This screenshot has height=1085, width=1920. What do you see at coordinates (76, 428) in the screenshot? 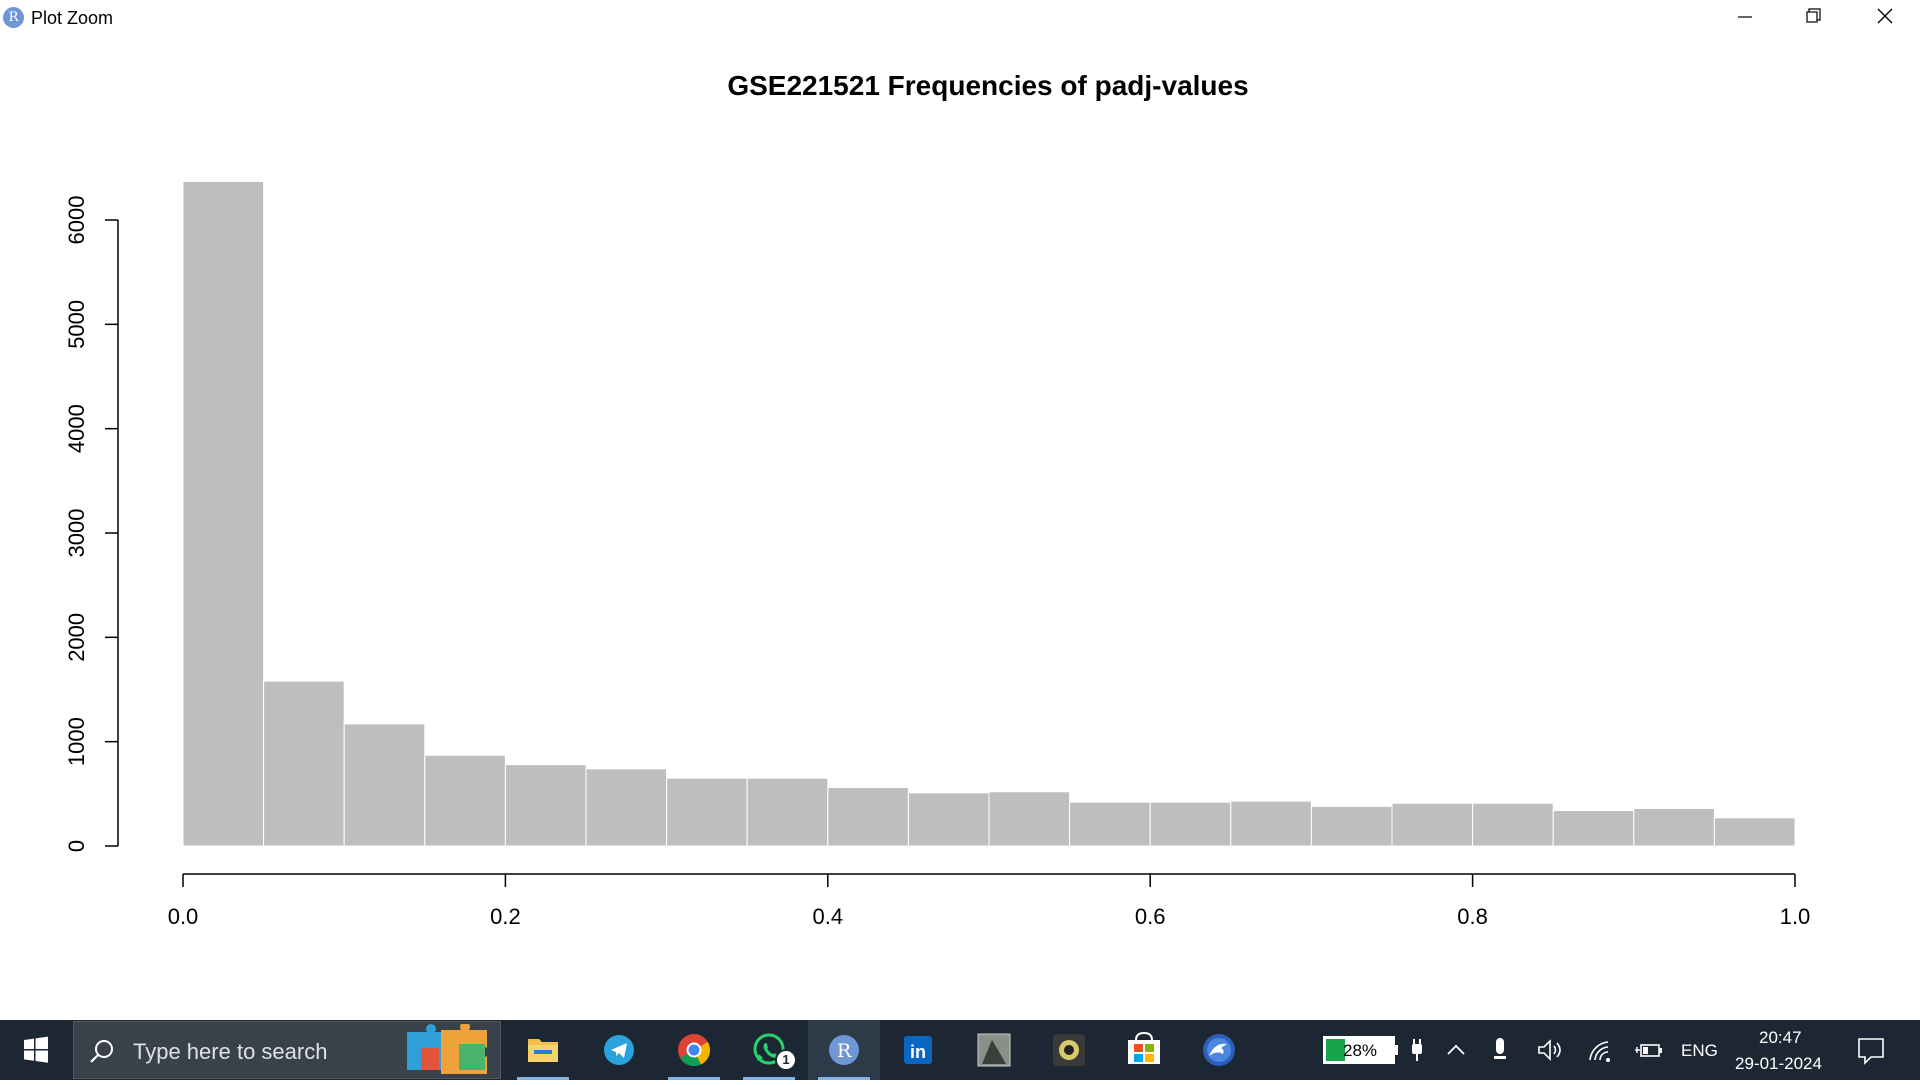
I see `y-tick-label: 4000` at bounding box center [76, 428].